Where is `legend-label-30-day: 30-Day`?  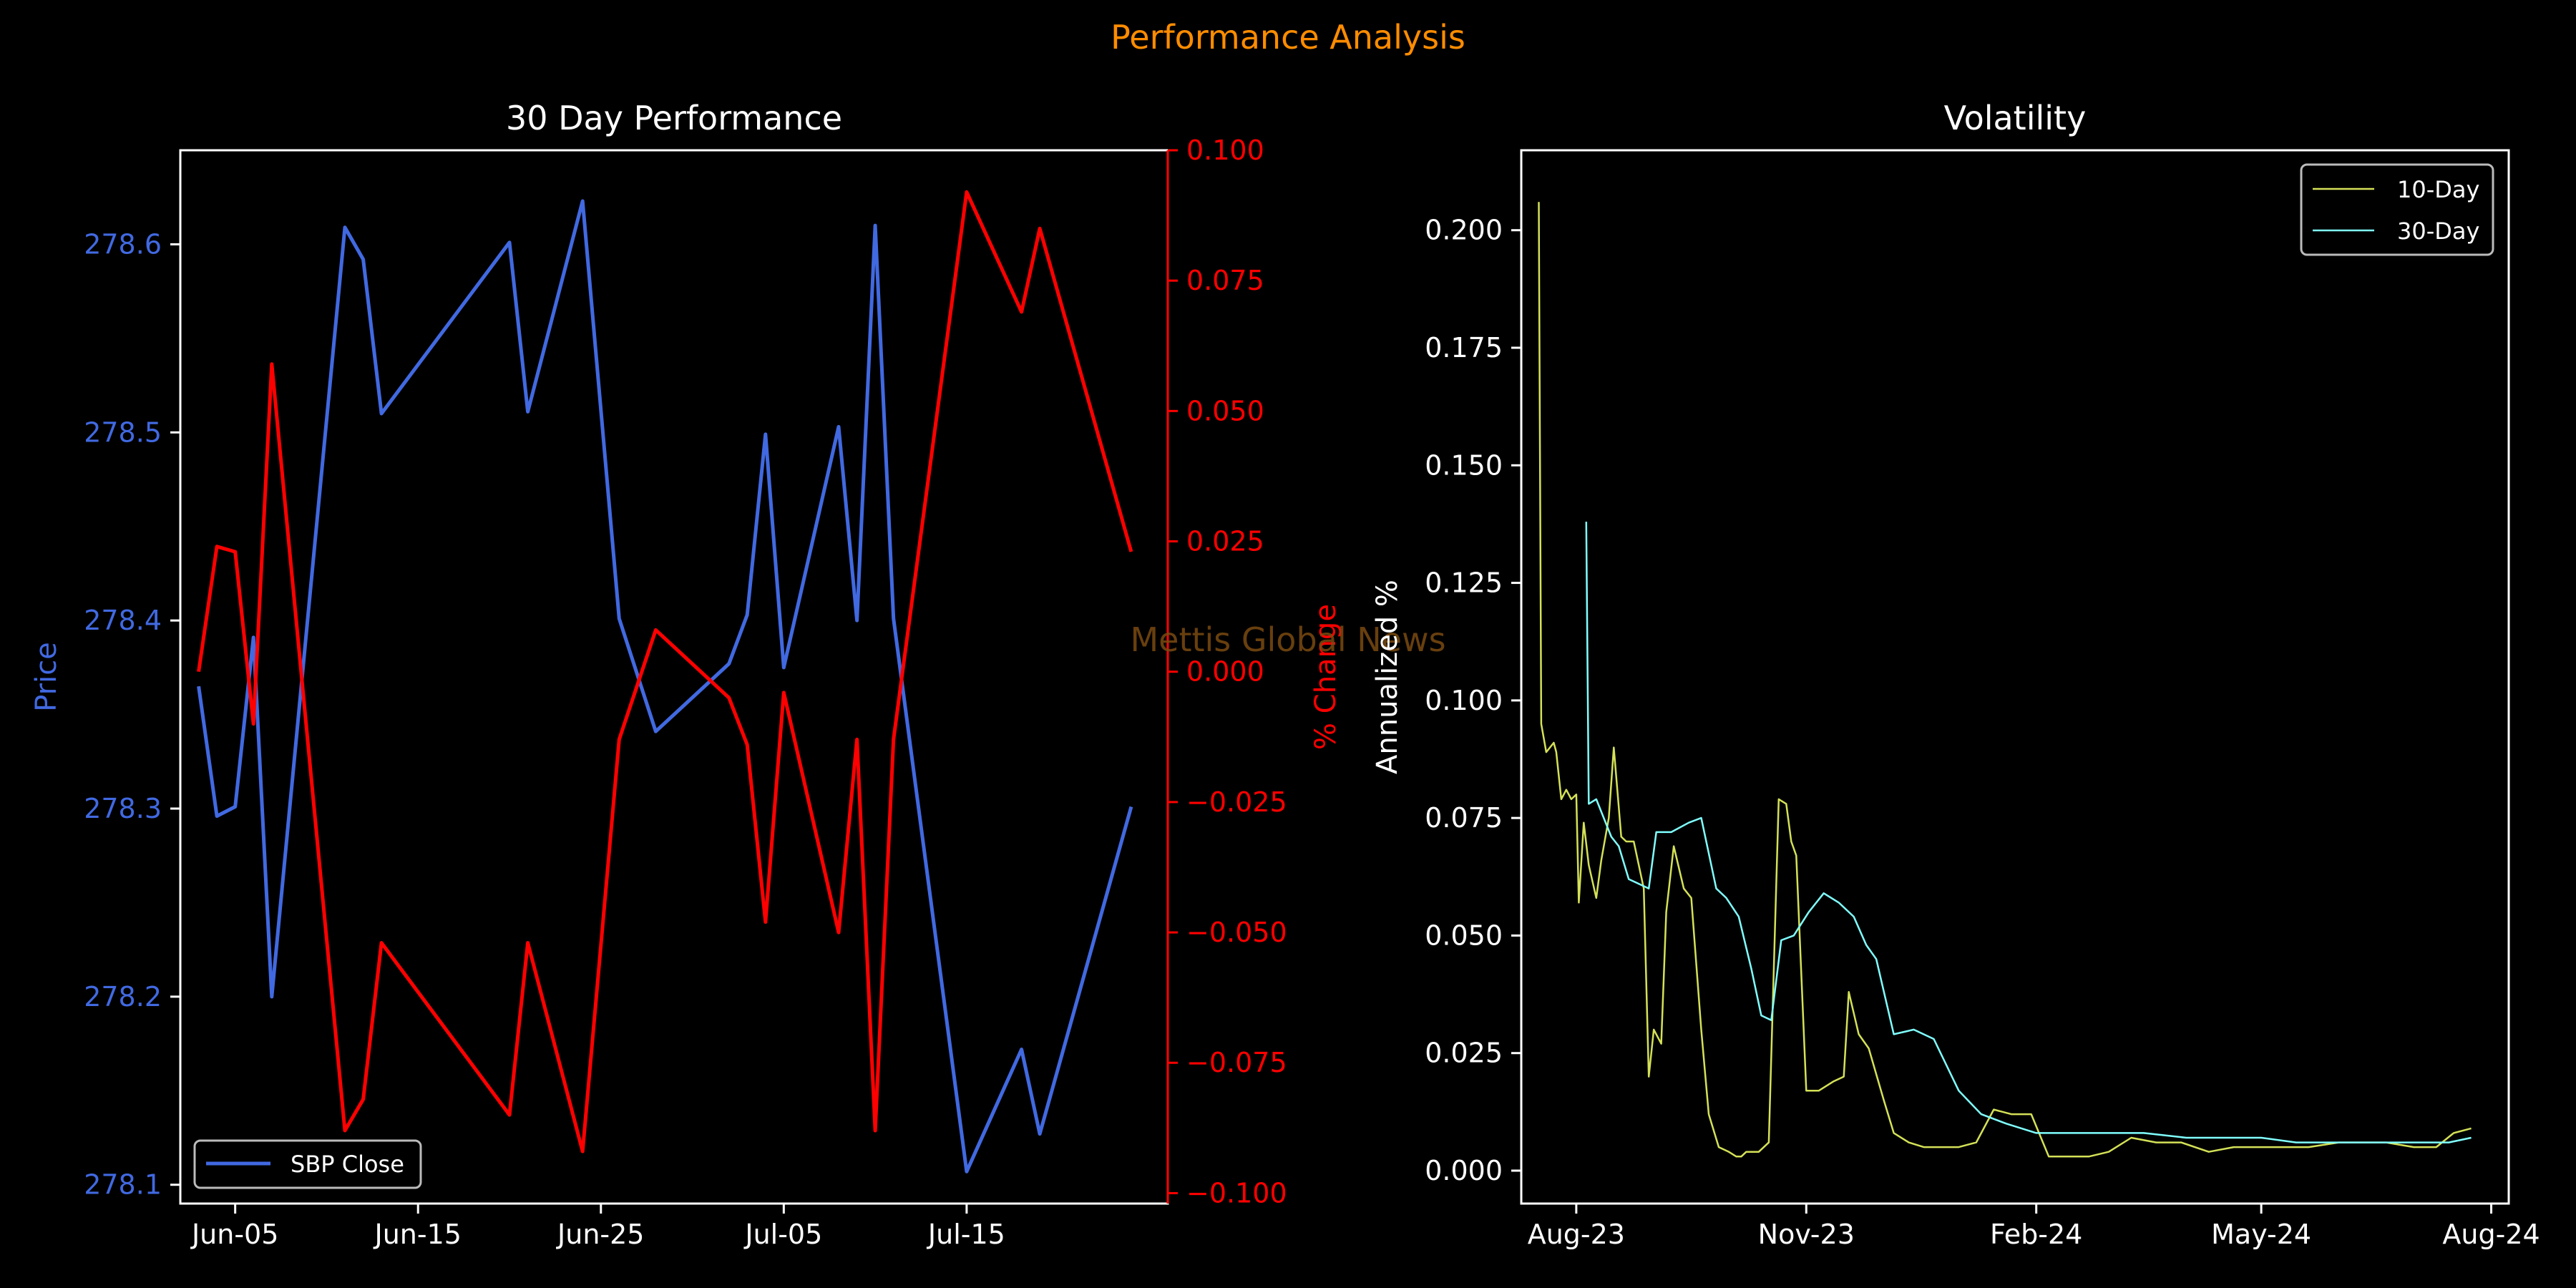
legend-label-30-day: 30-Day is located at coordinates (2438, 231).